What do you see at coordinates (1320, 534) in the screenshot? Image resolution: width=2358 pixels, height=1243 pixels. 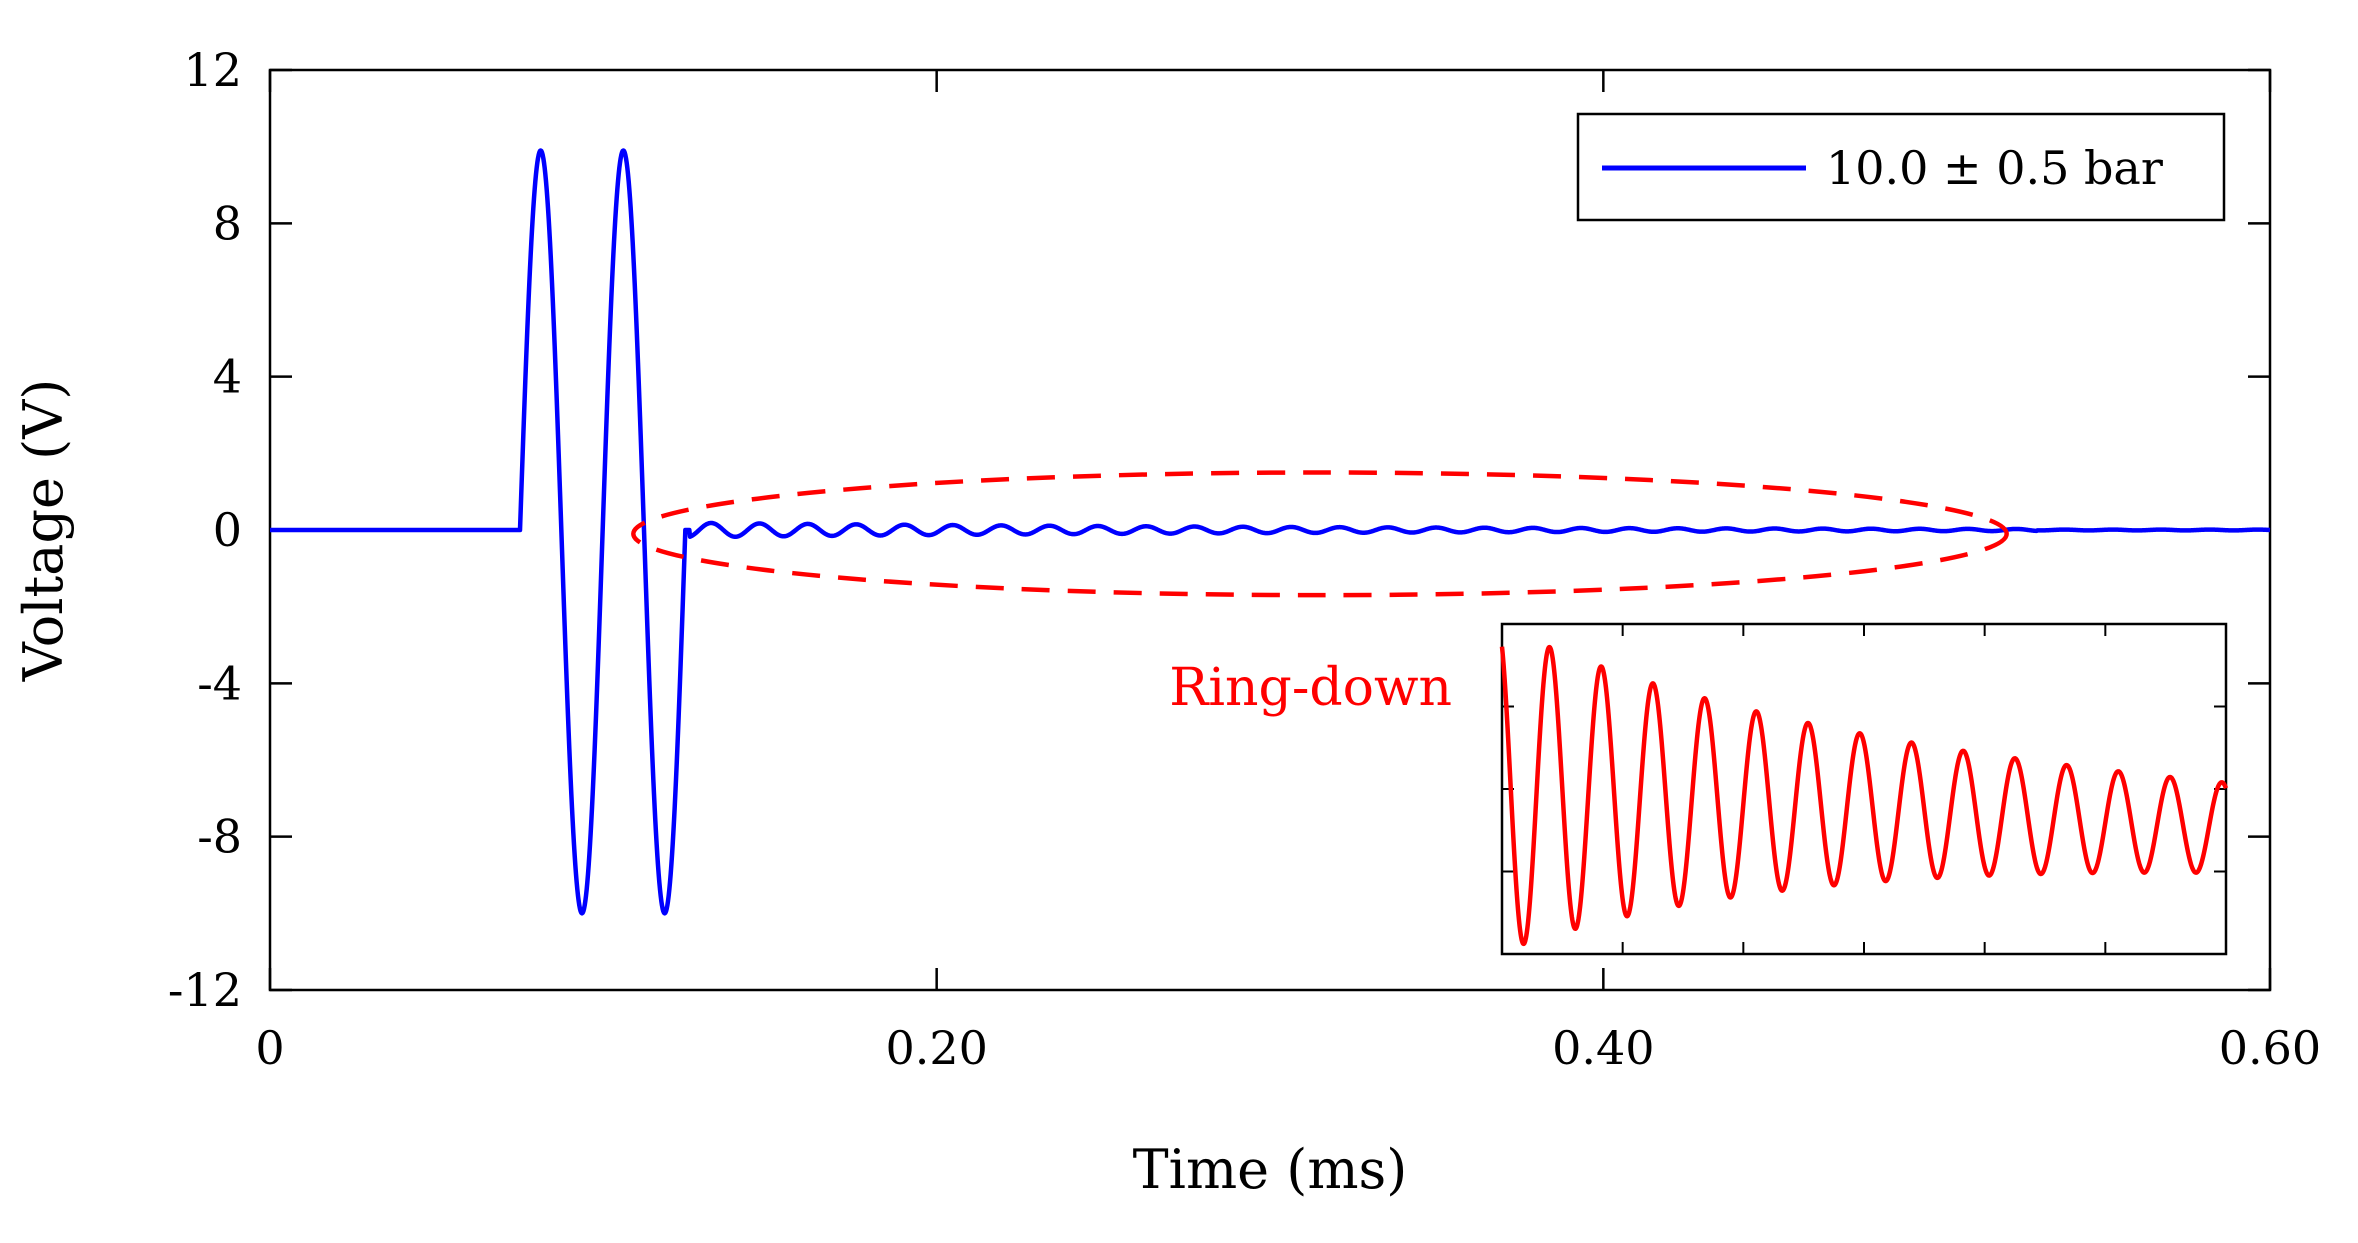 I see `ring-down-ellipse` at bounding box center [1320, 534].